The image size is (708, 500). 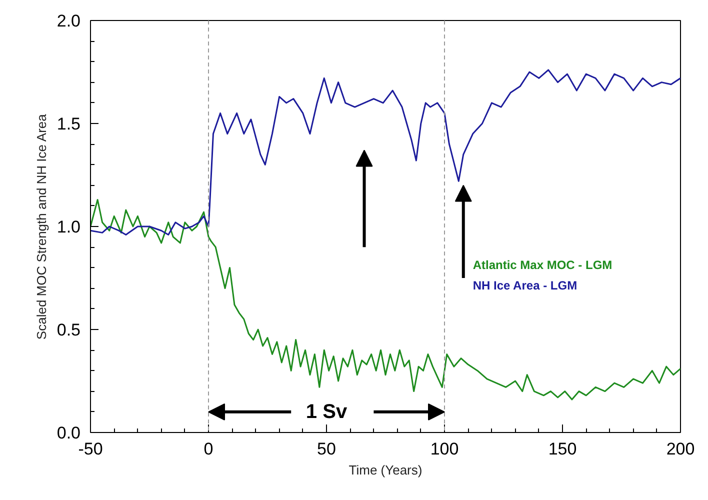 I want to click on x-tick-label: 200, so click(x=680, y=449).